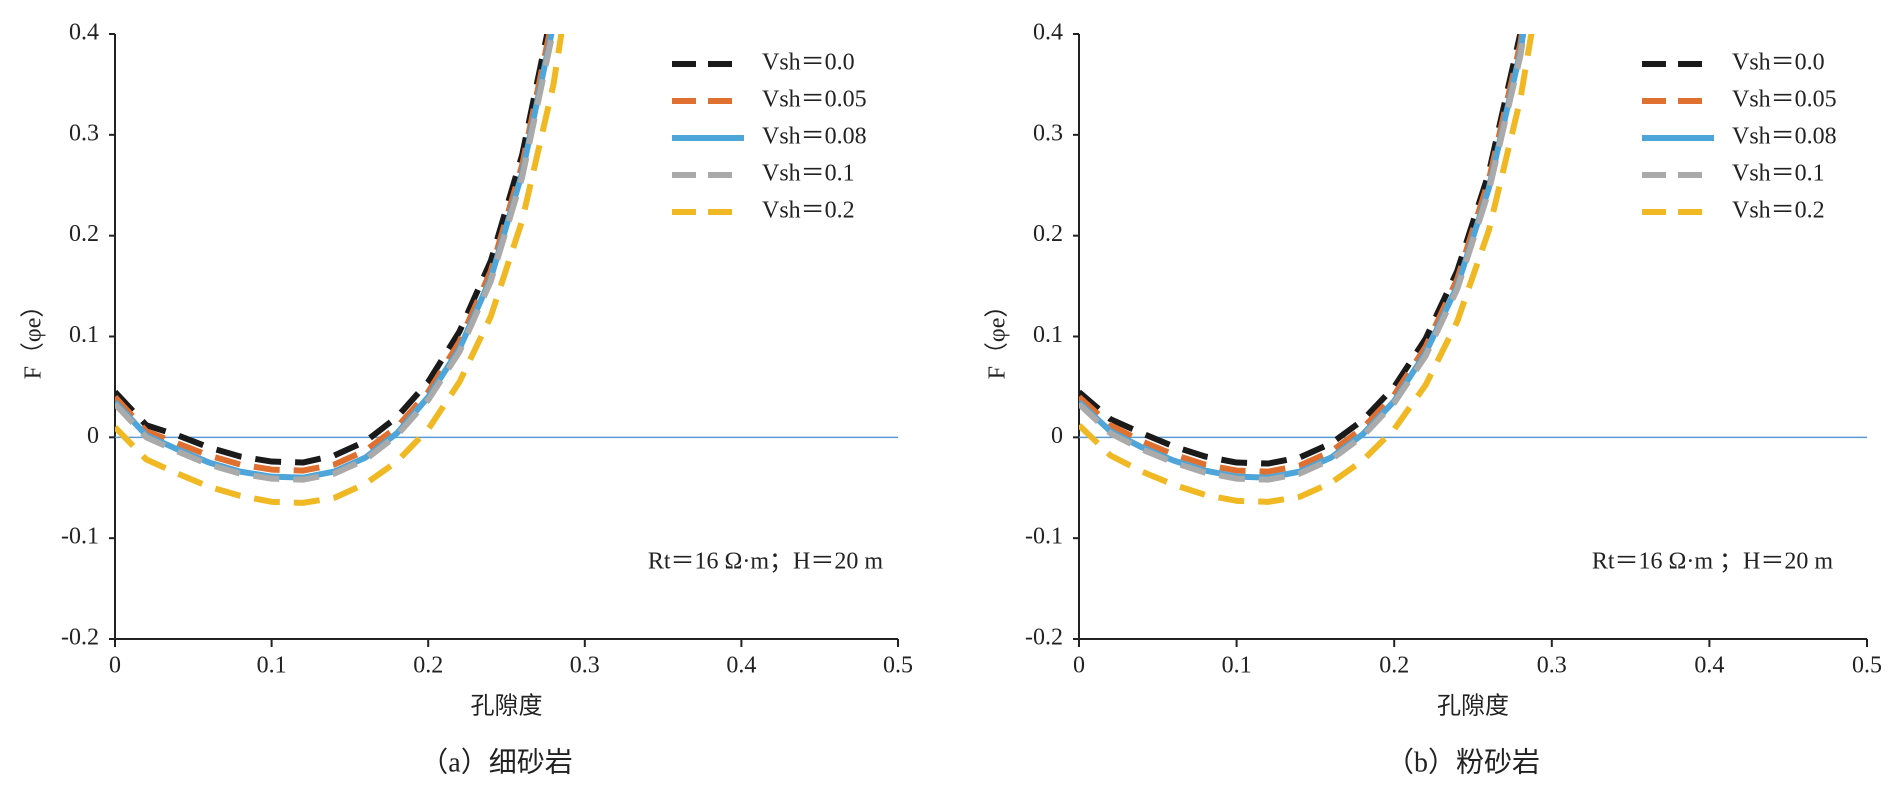  I want to click on caption: （a）细砂岩, so click(496, 762).